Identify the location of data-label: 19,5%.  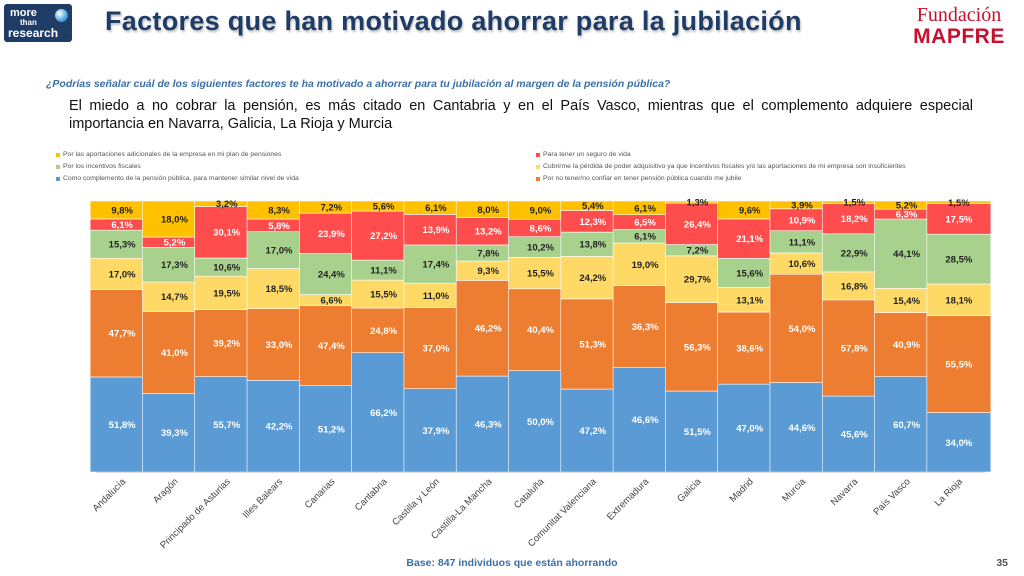
(226, 293).